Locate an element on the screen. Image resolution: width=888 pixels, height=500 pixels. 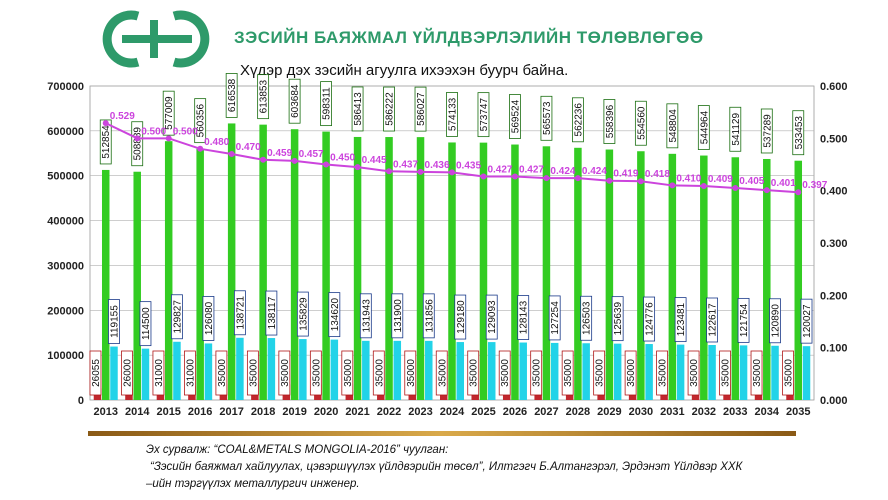
data-label-text: 26055 is located at coordinates (96, 373).